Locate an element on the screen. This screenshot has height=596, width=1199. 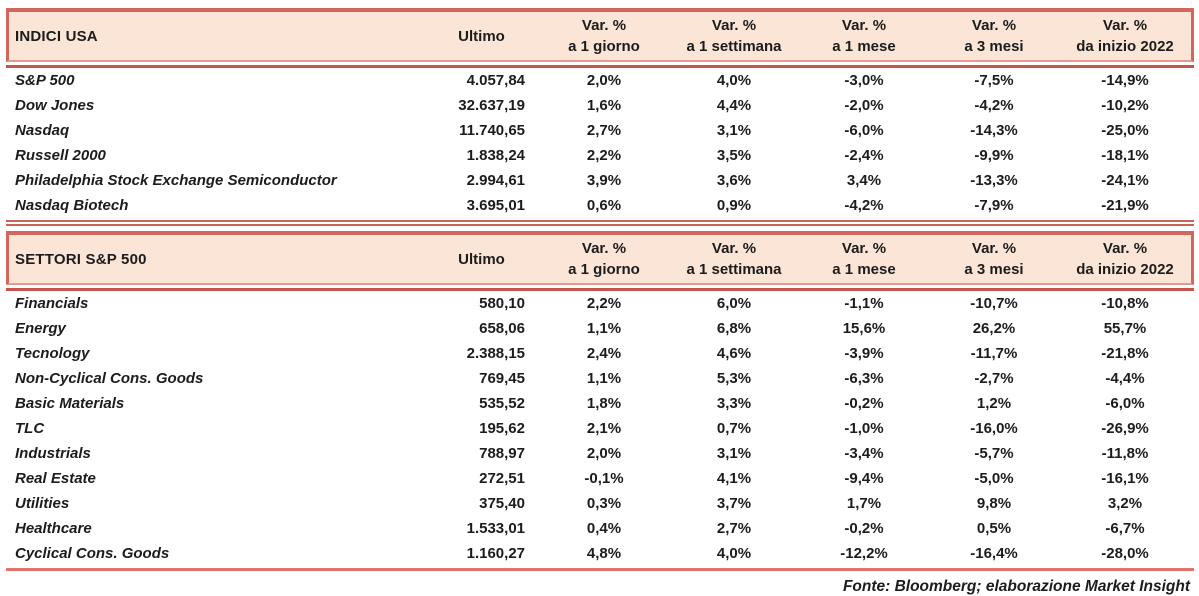
row-ultimo-value: 4.057,84 is located at coordinates (495, 80).